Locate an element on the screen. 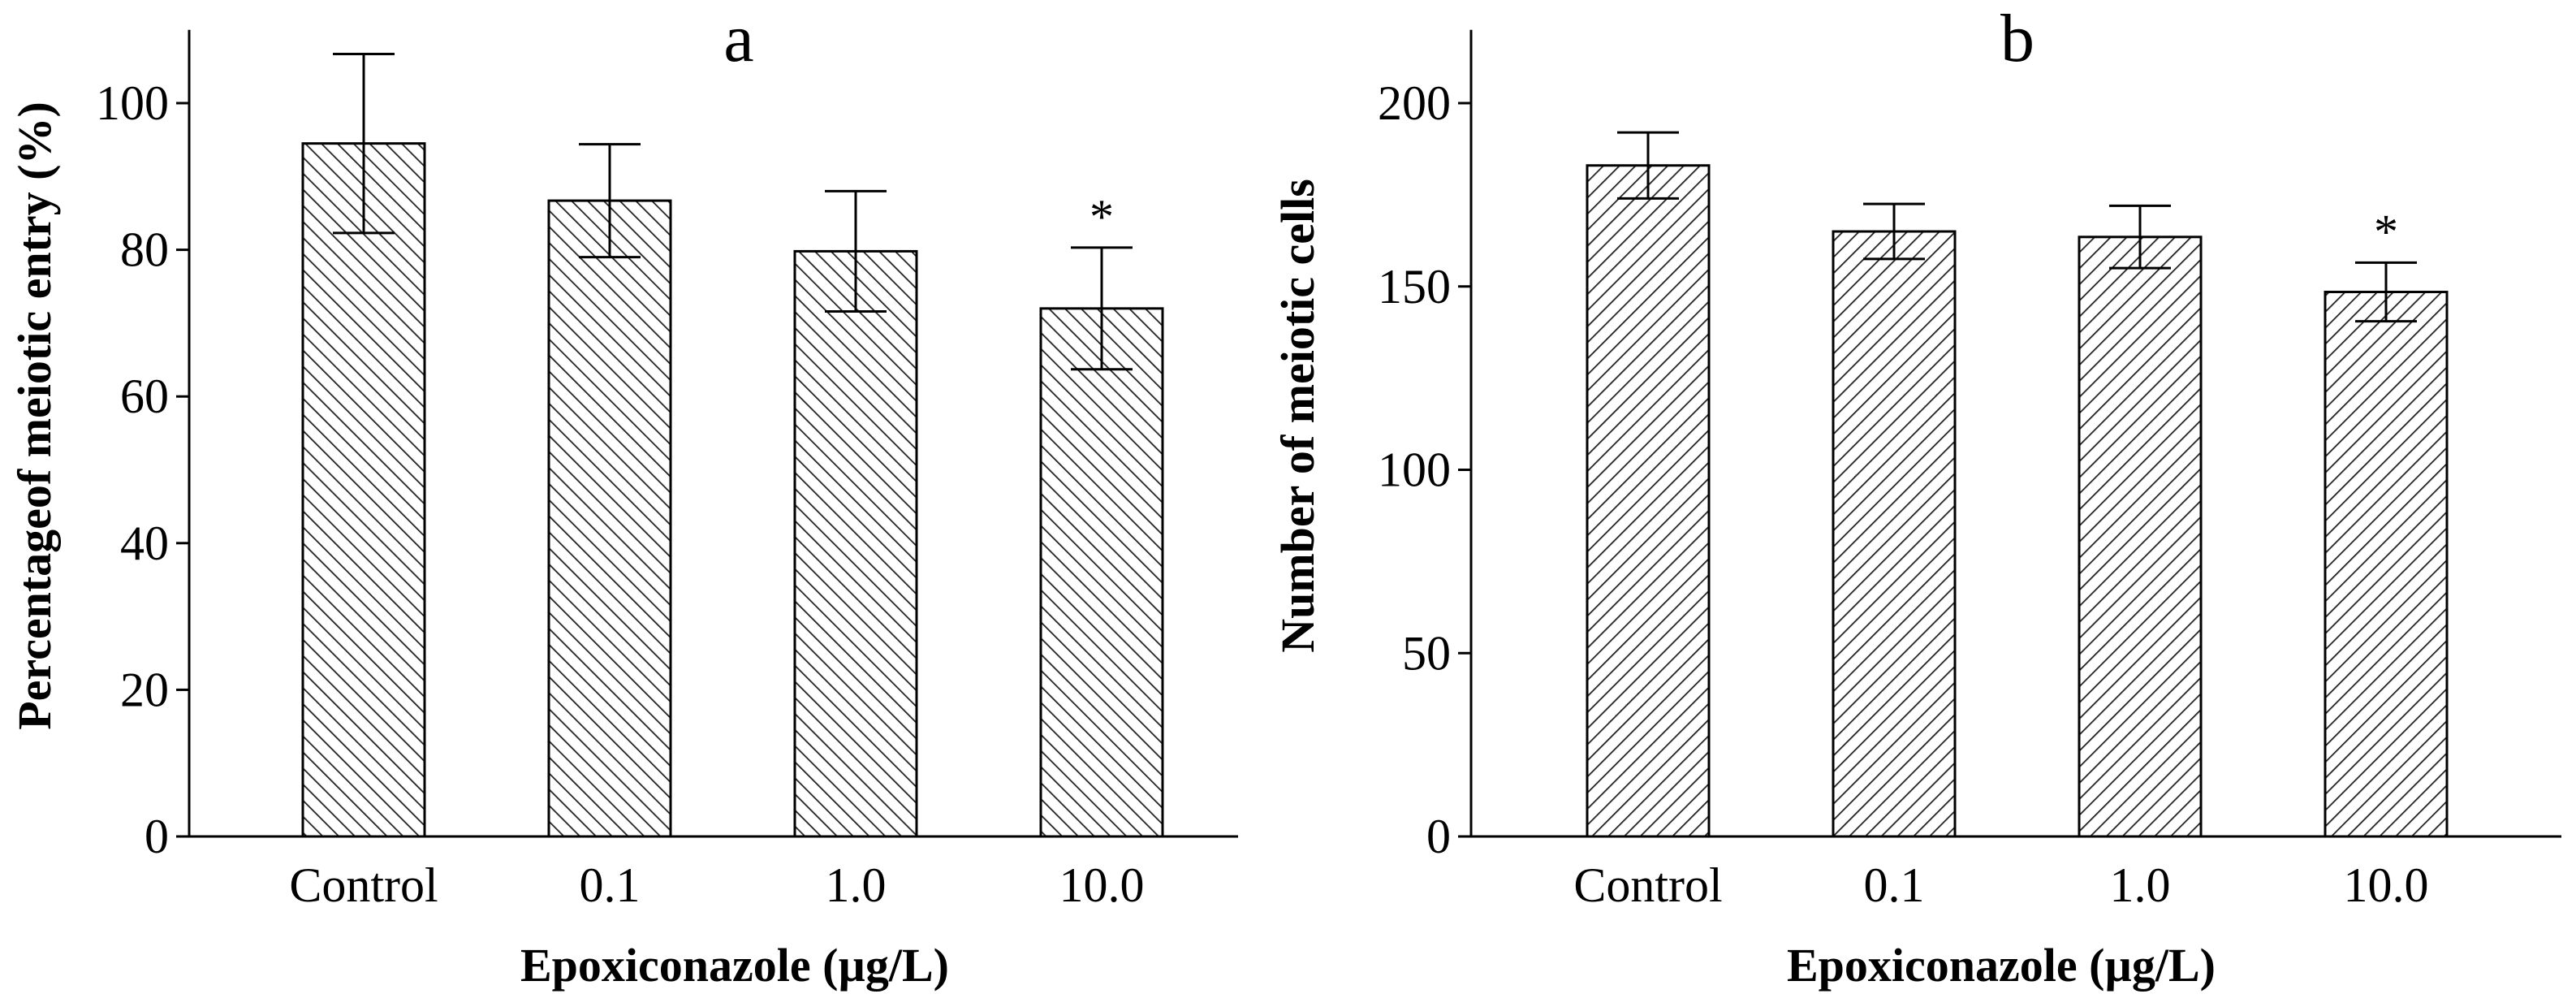 The width and height of the screenshot is (2576, 1007). panel-b-y-axis-title: Number of meiotic cells is located at coordinates (1297, 416).